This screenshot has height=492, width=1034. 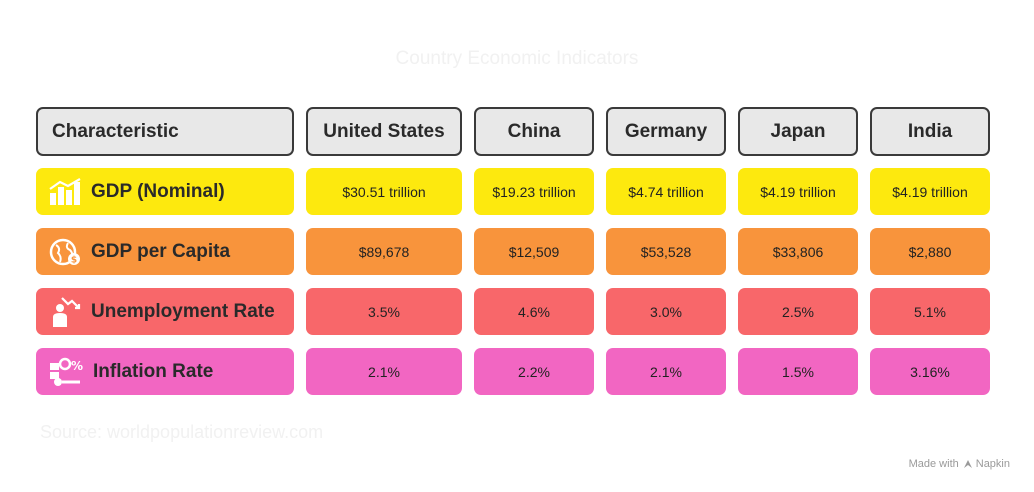 I want to click on header-country: India, so click(x=930, y=131).